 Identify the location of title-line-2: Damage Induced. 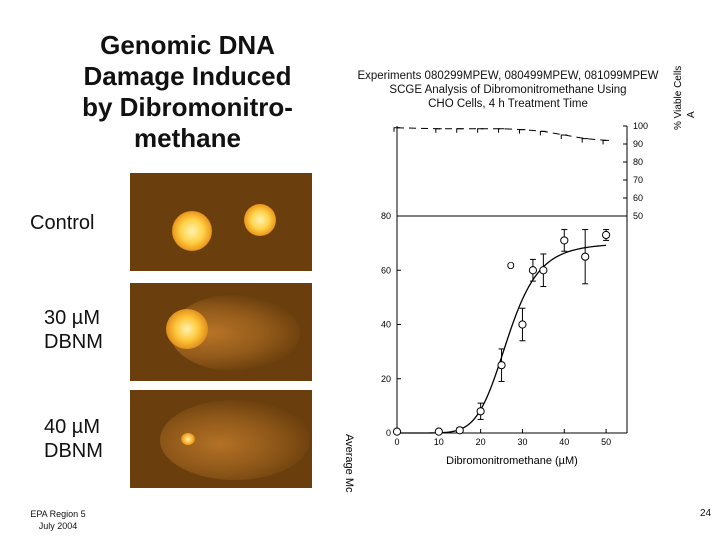
(187, 76).